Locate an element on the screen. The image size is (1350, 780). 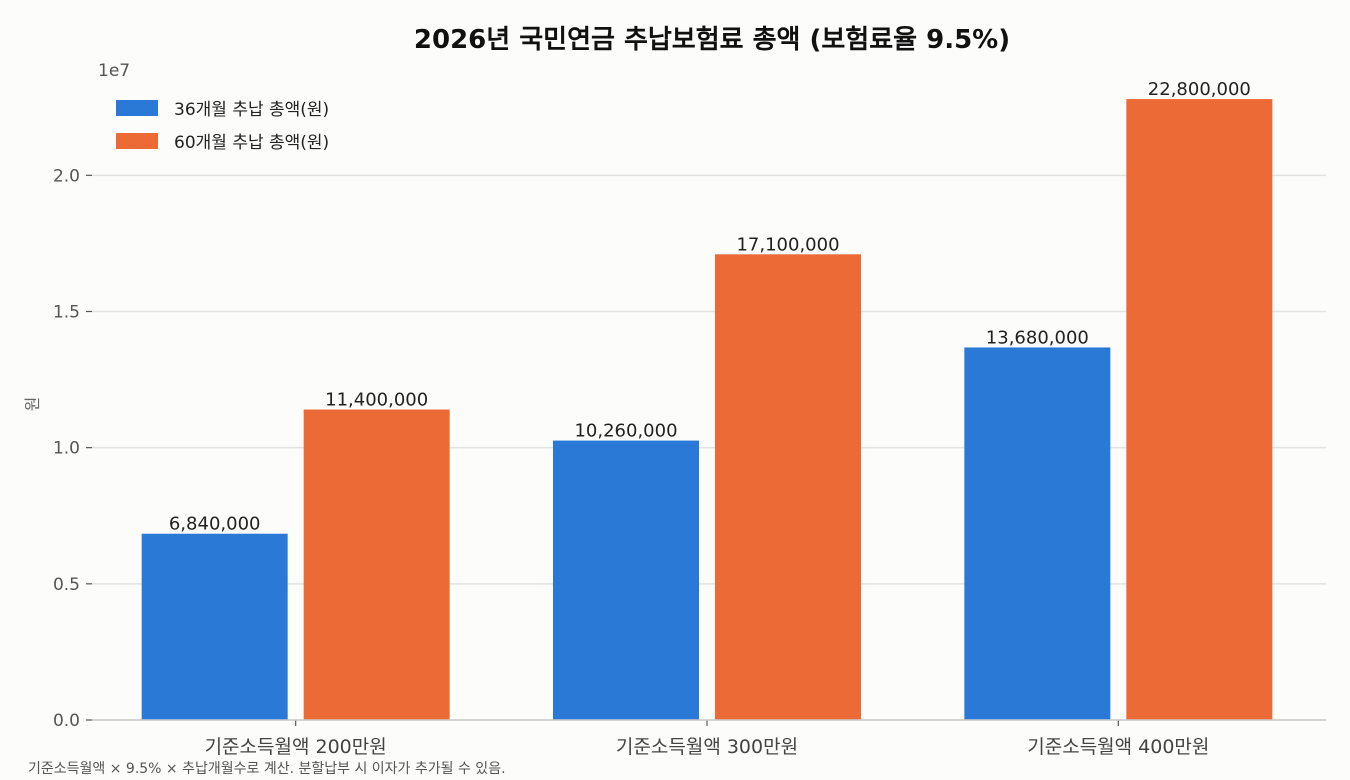
x-axis-ticks: 기준소득월액 200만원 기준소득월액 300만원 기준소득월액 400만원 is located at coordinates (709, 738).